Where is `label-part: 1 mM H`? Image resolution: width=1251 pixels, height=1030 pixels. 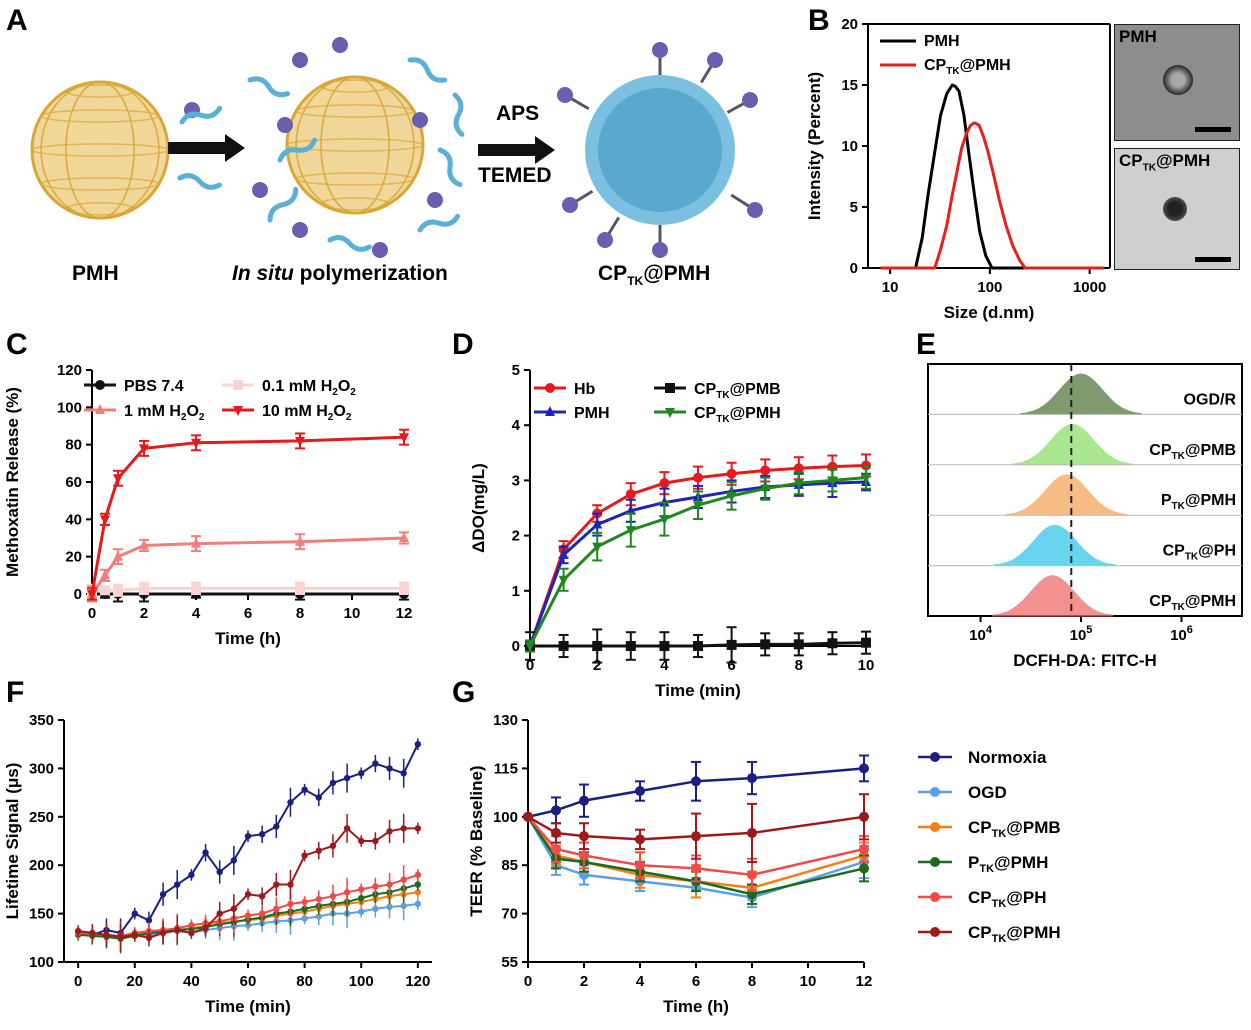 label-part: 1 mM H is located at coordinates (152, 411).